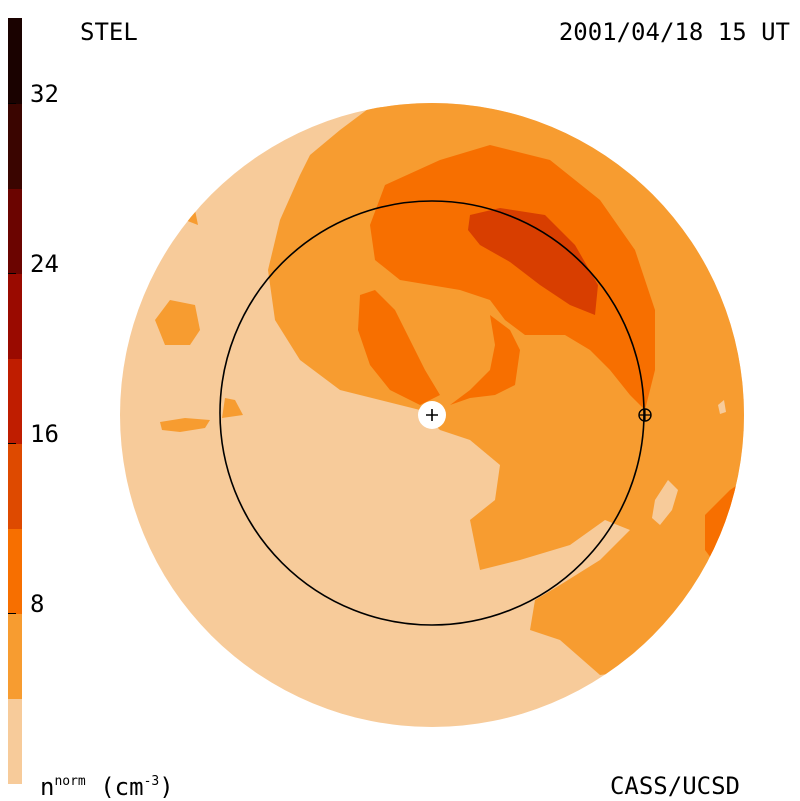 The image size is (800, 801). I want to click on unit-exponent: -3, so click(151, 781).